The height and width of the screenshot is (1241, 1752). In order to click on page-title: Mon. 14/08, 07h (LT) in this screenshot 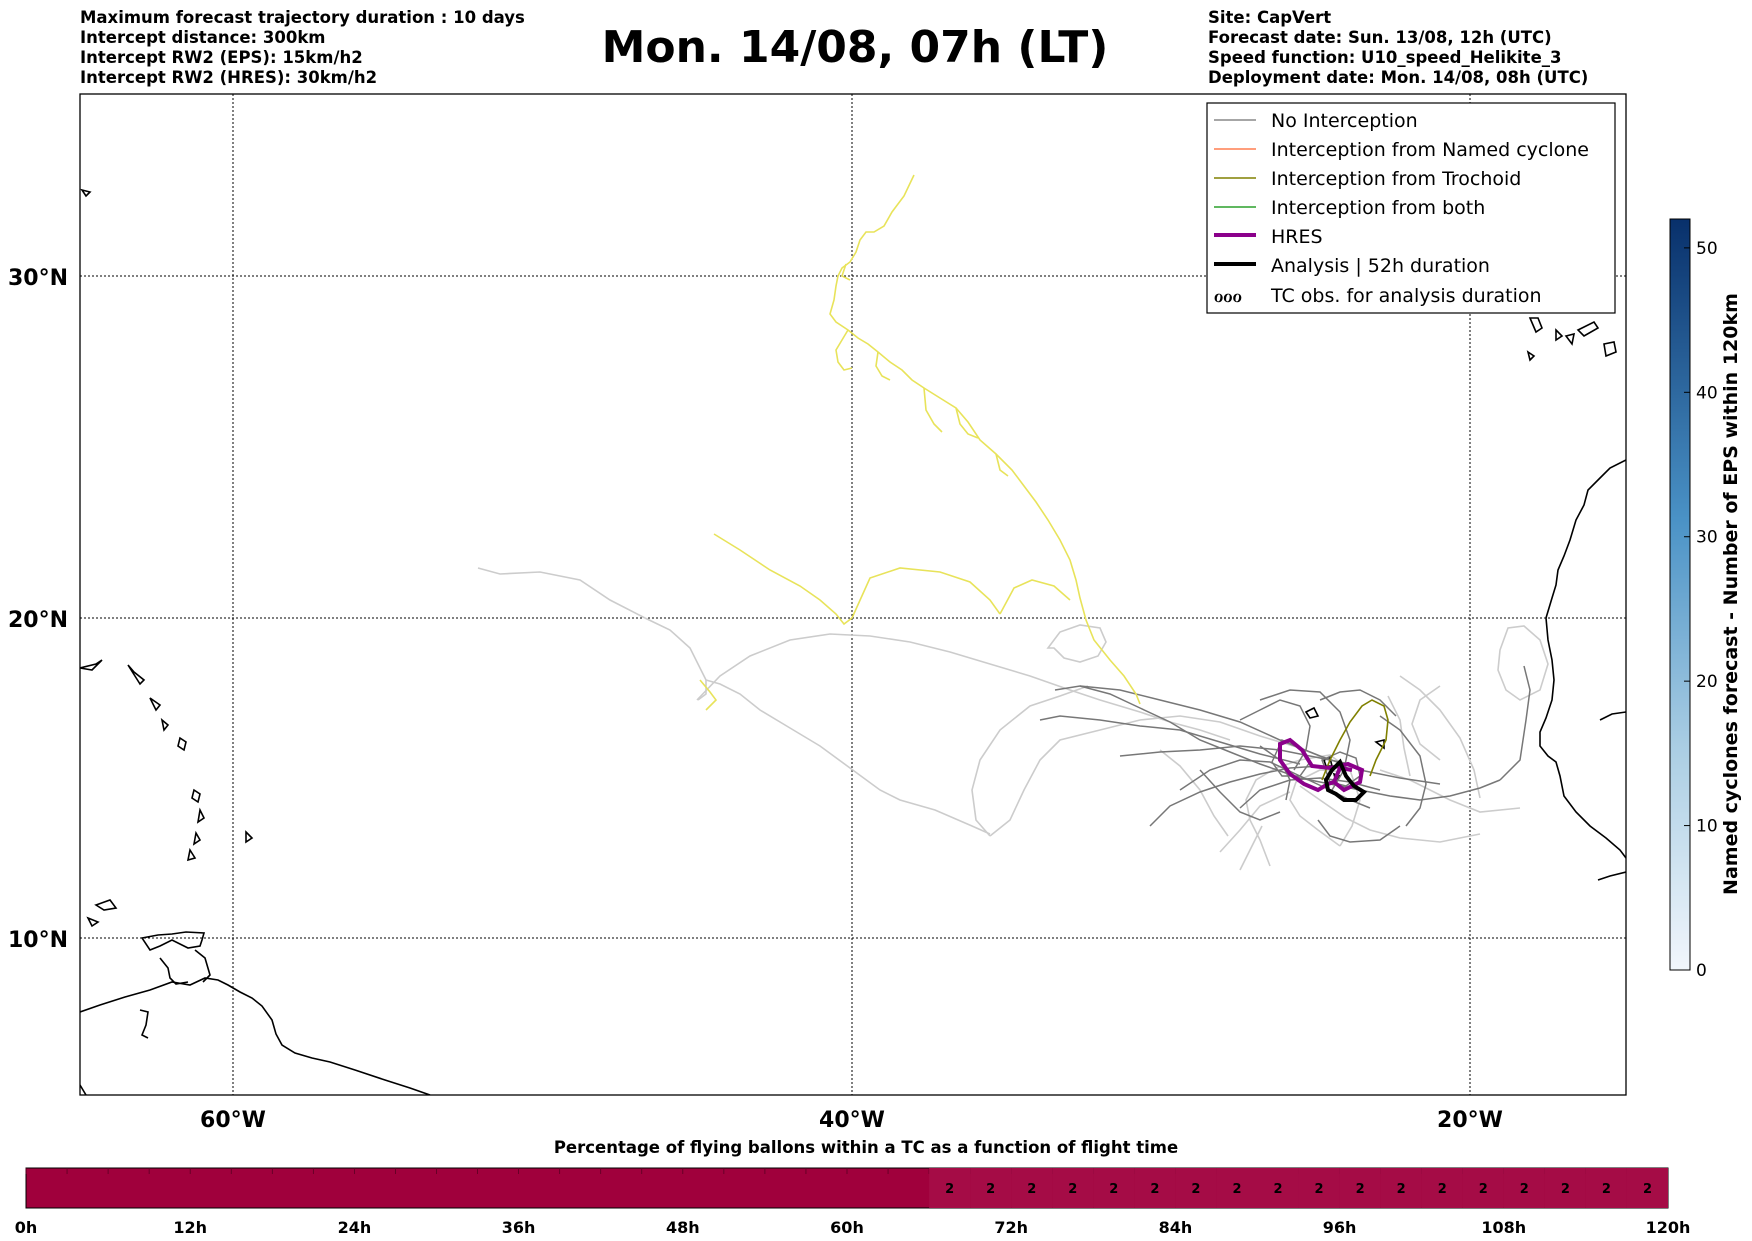, I will do `click(855, 47)`.